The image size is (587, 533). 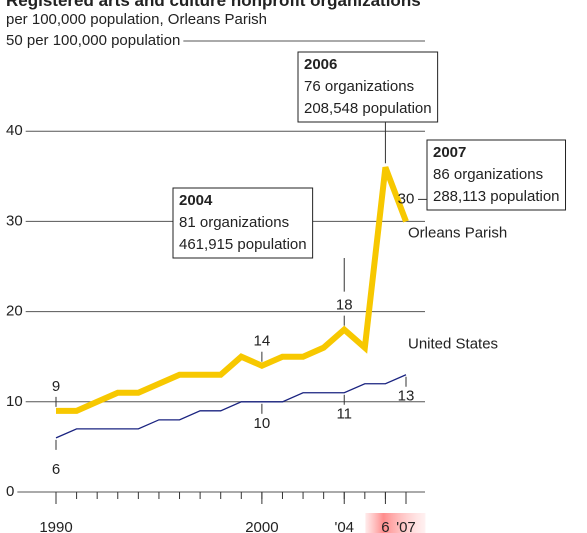 What do you see at coordinates (93, 40) in the screenshot?
I see `y-tick-label: 50 per 100,000 population` at bounding box center [93, 40].